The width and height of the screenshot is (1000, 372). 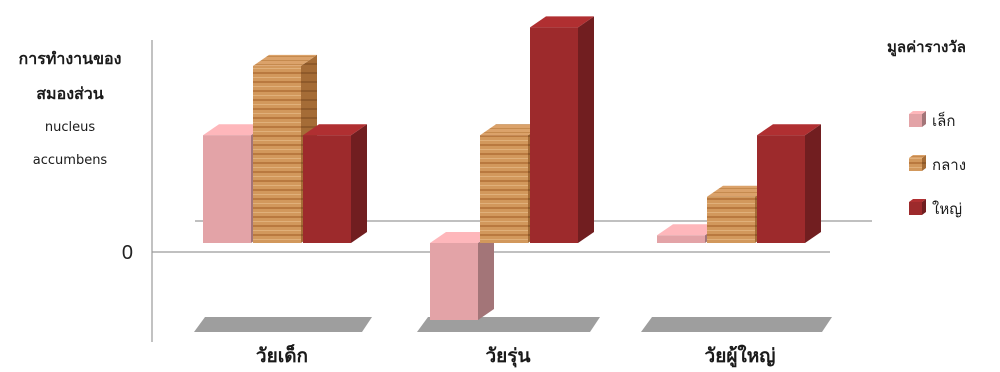 I want to click on legend-title: มูลค่ารางวัล, so click(x=926, y=47).